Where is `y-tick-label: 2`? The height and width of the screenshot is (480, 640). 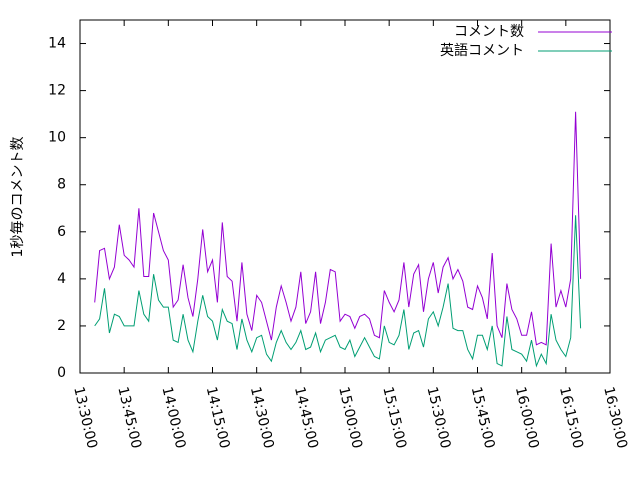
y-tick-label: 2 is located at coordinates (61, 326).